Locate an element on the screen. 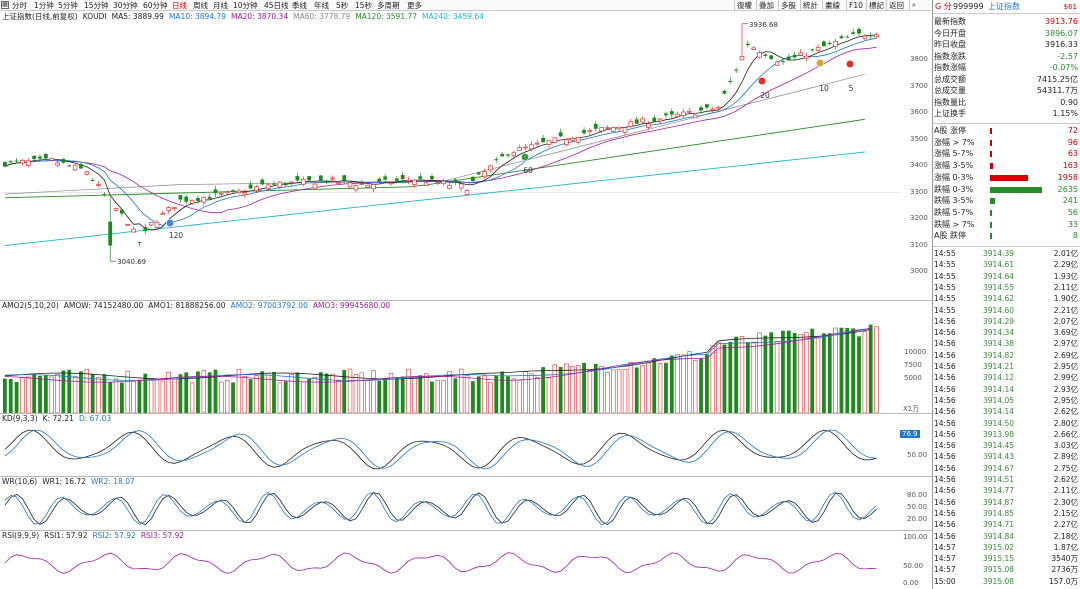 This screenshot has width=1080, height=589. timeframe-tab: 15分钟 is located at coordinates (96, 5).